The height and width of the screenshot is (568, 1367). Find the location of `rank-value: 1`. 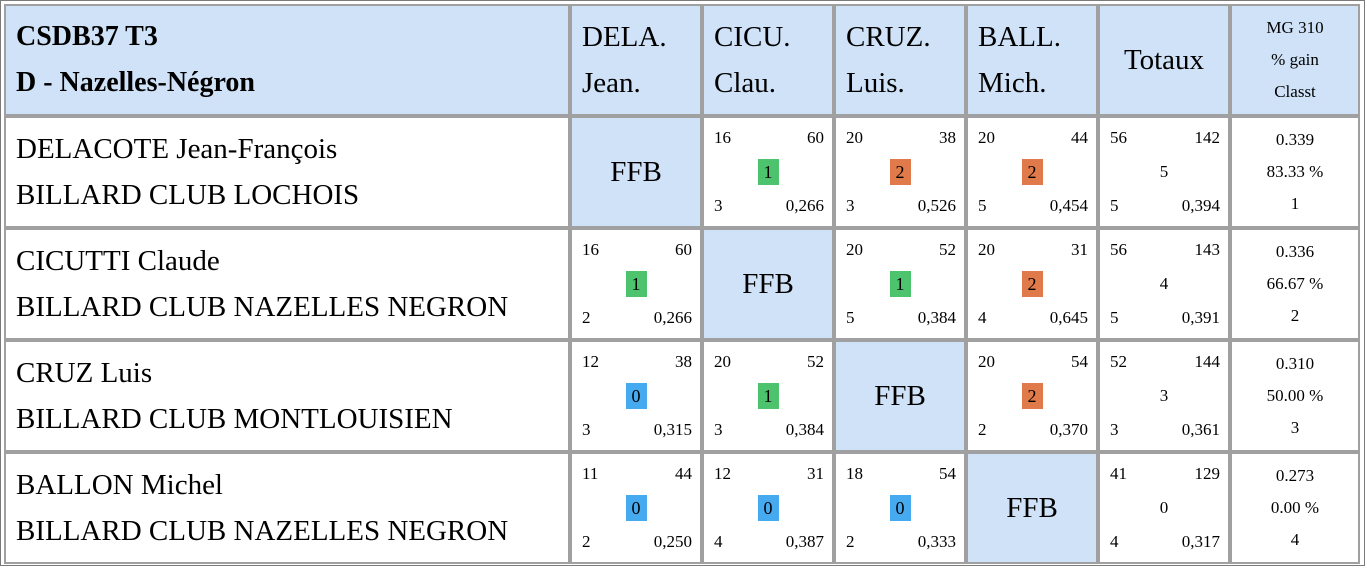

rank-value: 1 is located at coordinates (1295, 203).